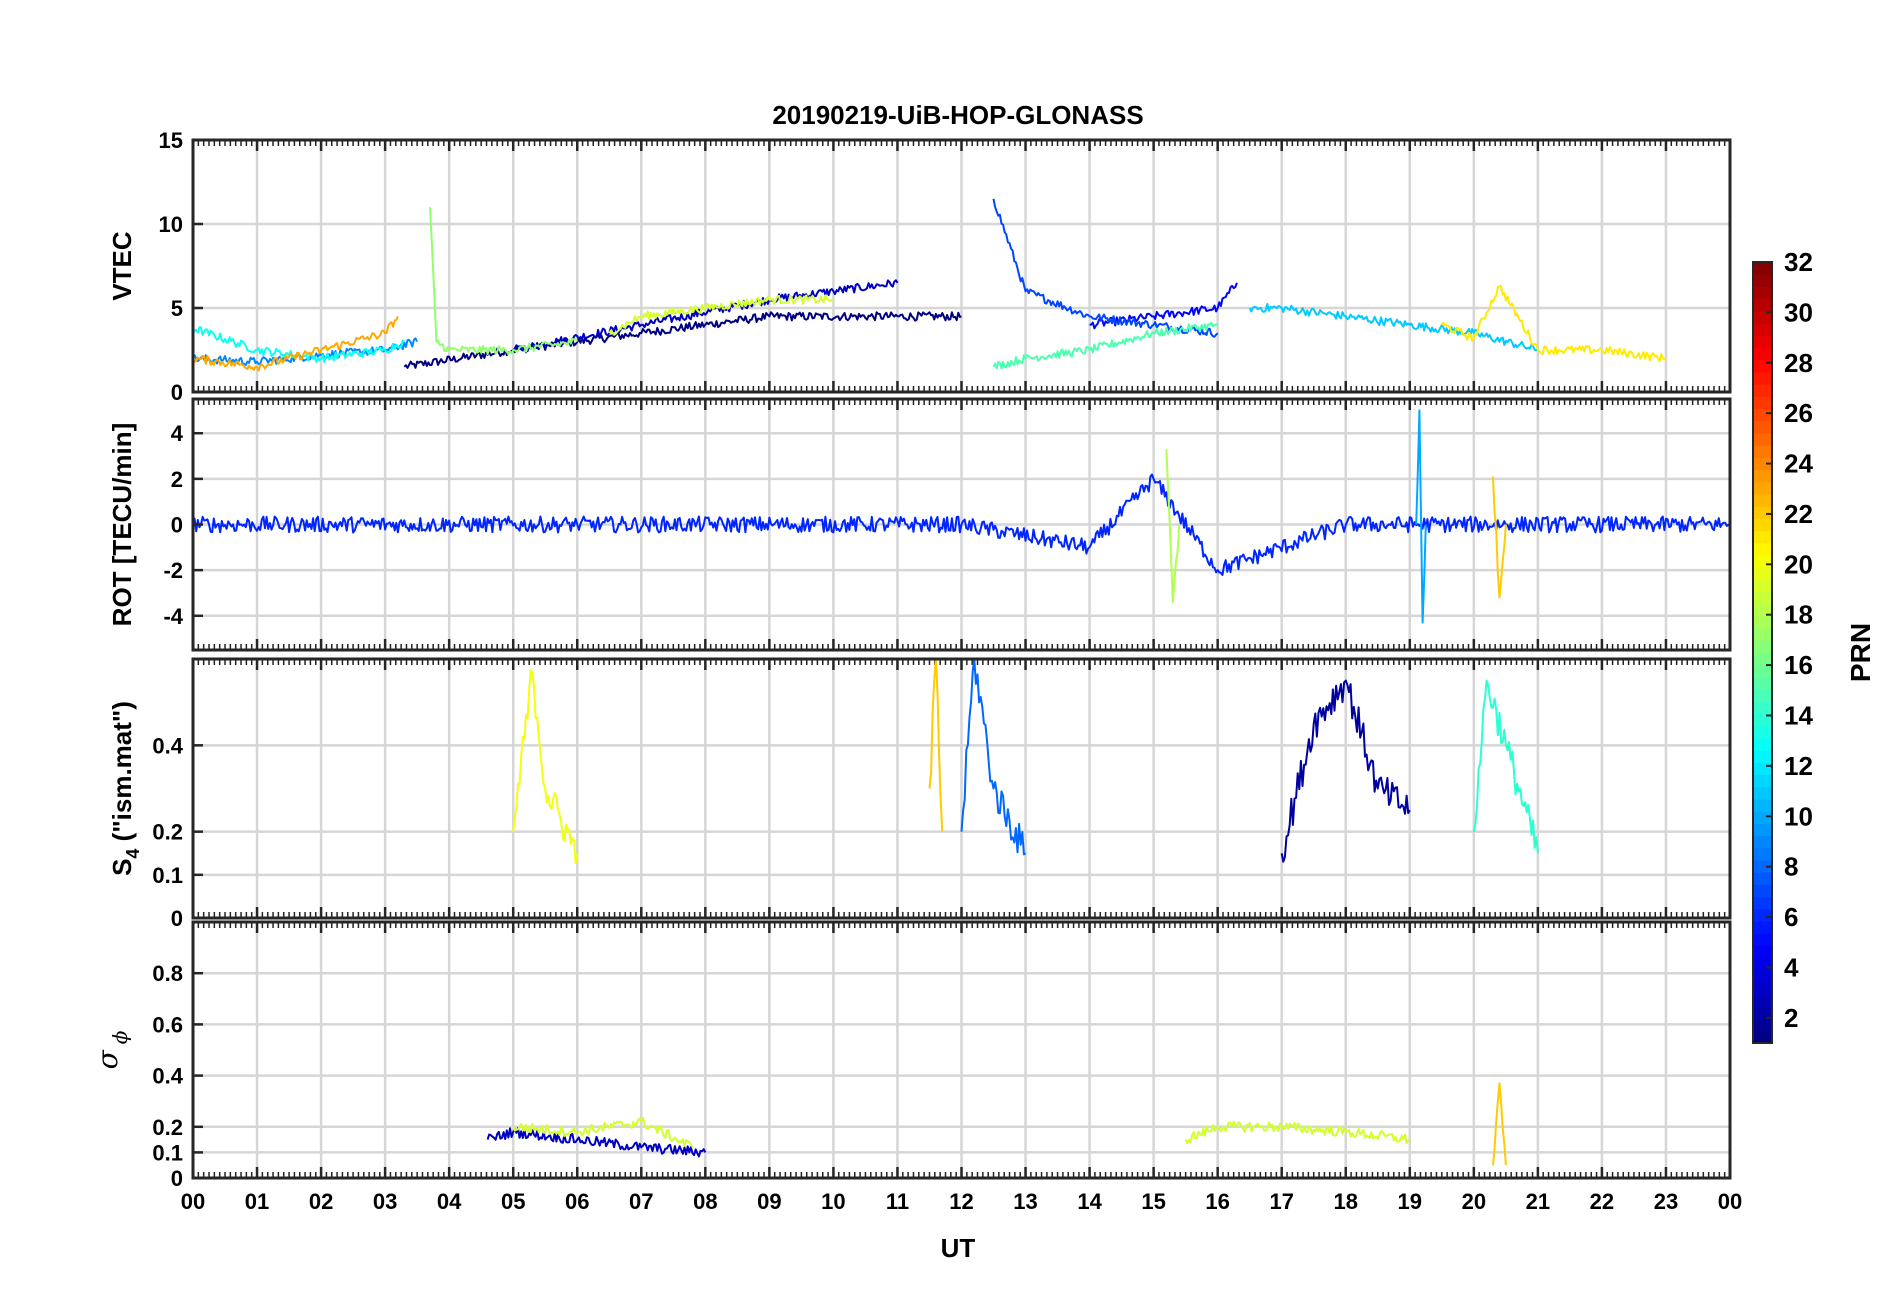 Image resolution: width=1902 pixels, height=1292 pixels. What do you see at coordinates (1346, 1201) in the screenshot?
I see `x-tick-label: 18` at bounding box center [1346, 1201].